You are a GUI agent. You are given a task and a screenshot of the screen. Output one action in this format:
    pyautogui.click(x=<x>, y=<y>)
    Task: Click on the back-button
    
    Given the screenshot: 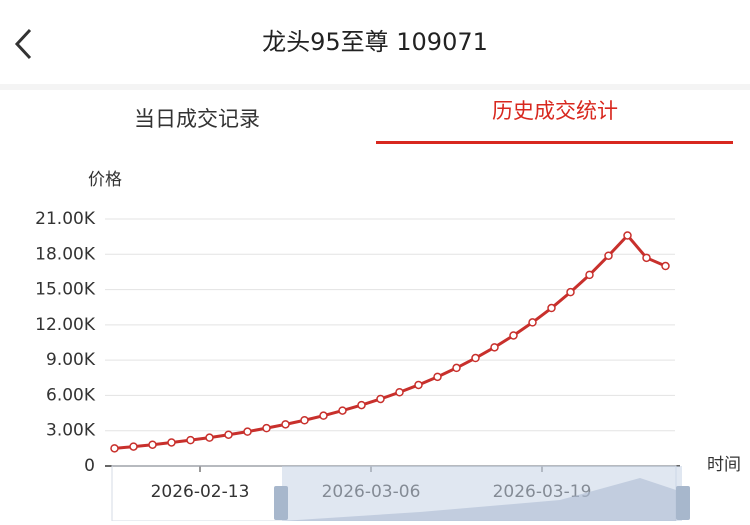 What is the action you would take?
    pyautogui.click(x=23, y=44)
    